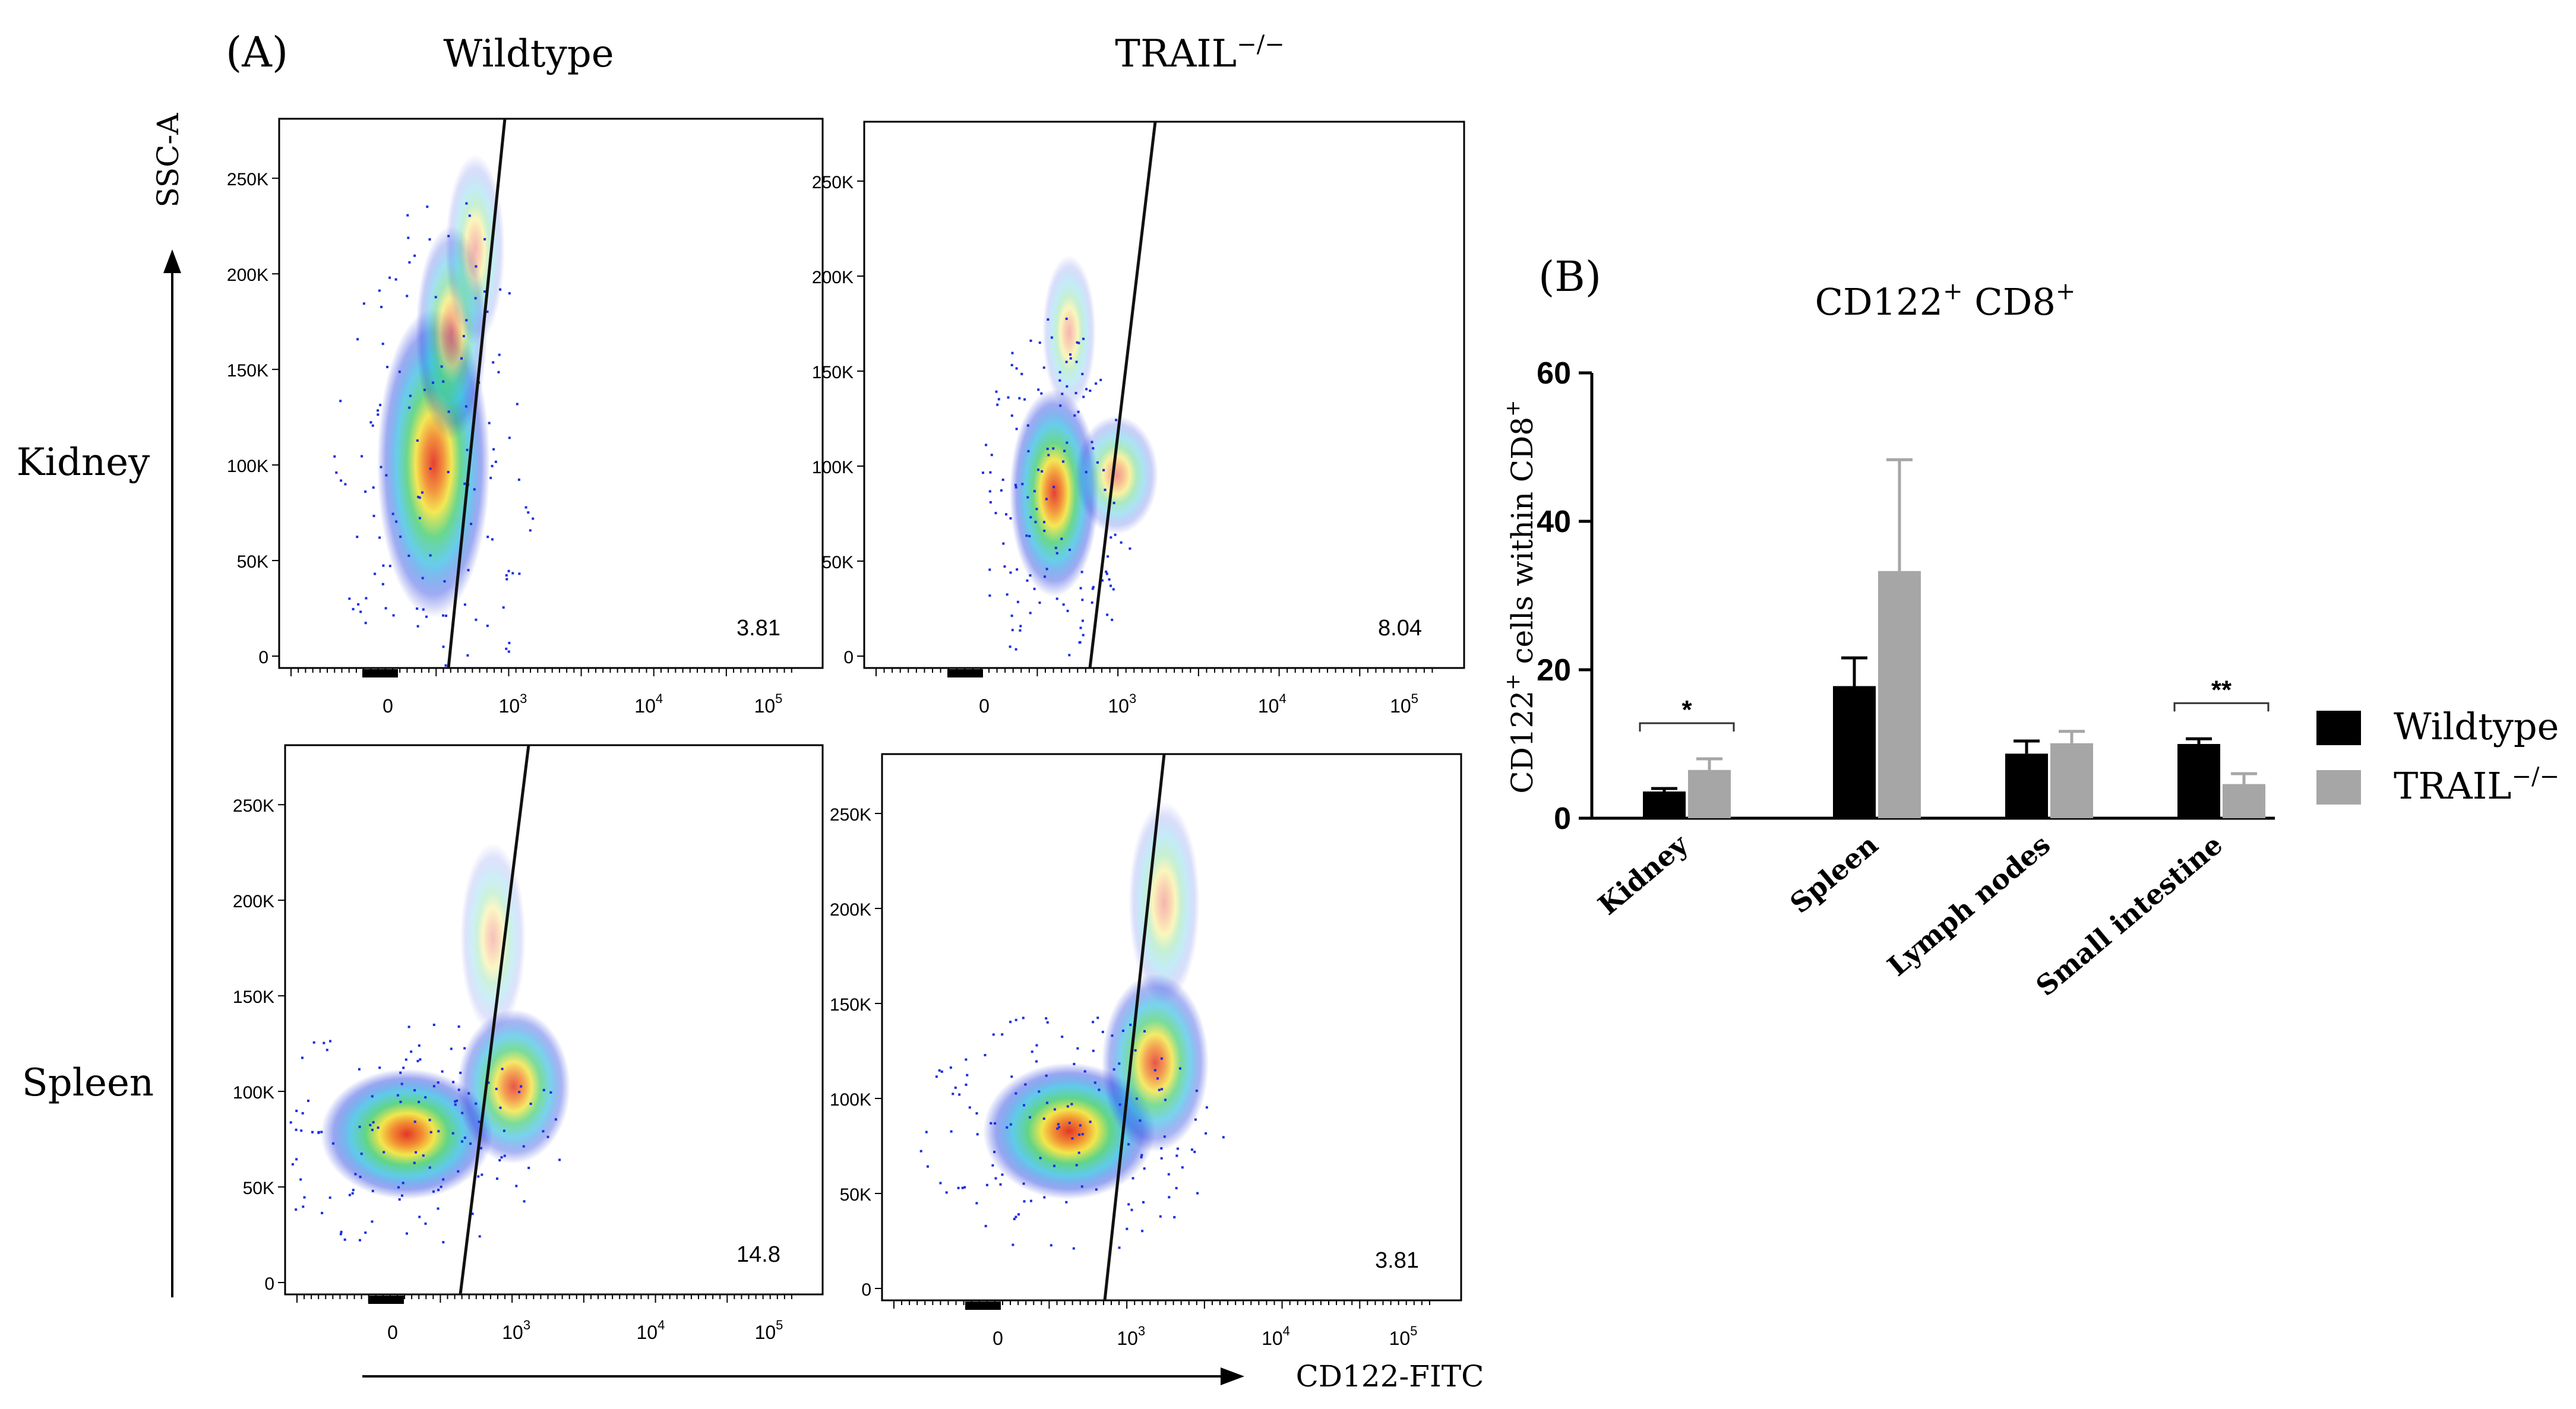 The image size is (2576, 1409). What do you see at coordinates (1520, 596) in the screenshot?
I see `y-axis-label: CD122+ cells within CD8+` at bounding box center [1520, 596].